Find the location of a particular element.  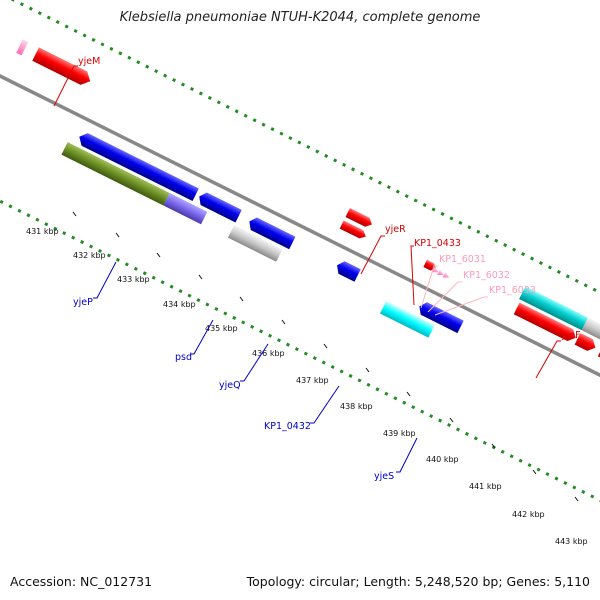

gene-yjeS is located at coordinates (407, 319).